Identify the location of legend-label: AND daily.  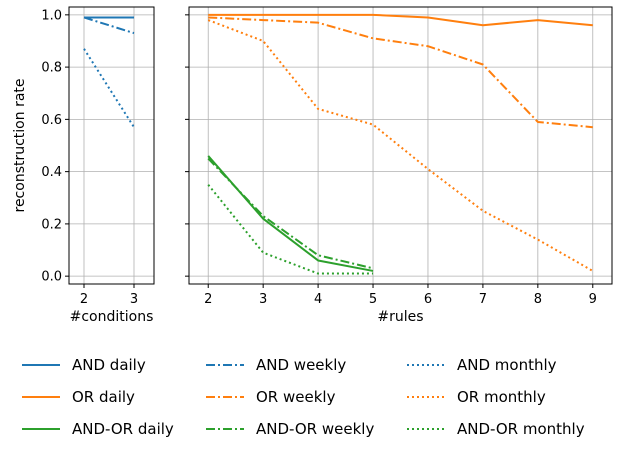
(109, 365).